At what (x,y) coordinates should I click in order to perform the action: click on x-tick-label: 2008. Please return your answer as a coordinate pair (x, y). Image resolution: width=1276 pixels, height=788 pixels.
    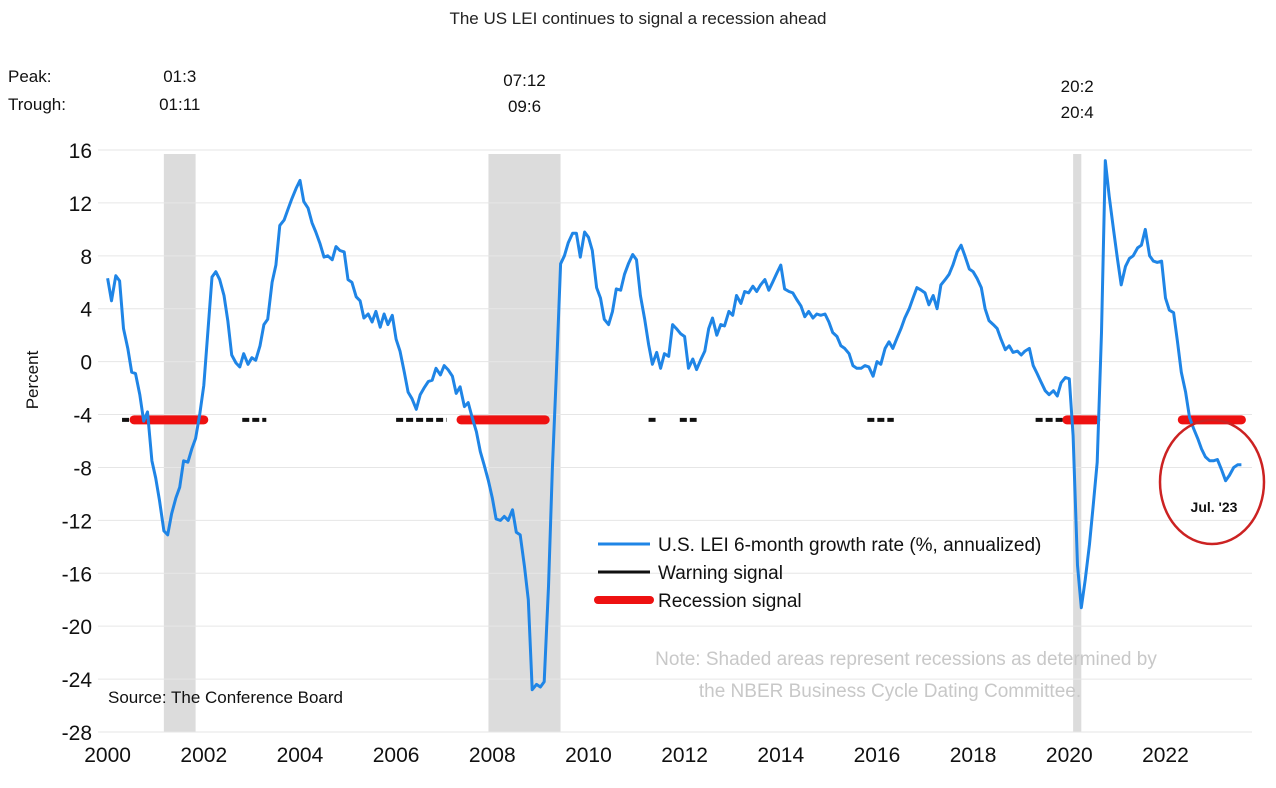
    Looking at the image, I should click on (492, 755).